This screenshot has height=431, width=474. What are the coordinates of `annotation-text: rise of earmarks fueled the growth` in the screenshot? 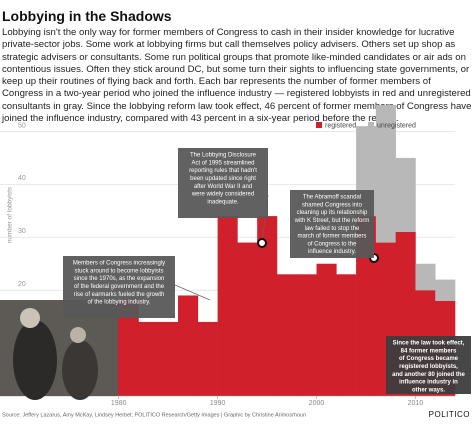 It's located at (119, 295).